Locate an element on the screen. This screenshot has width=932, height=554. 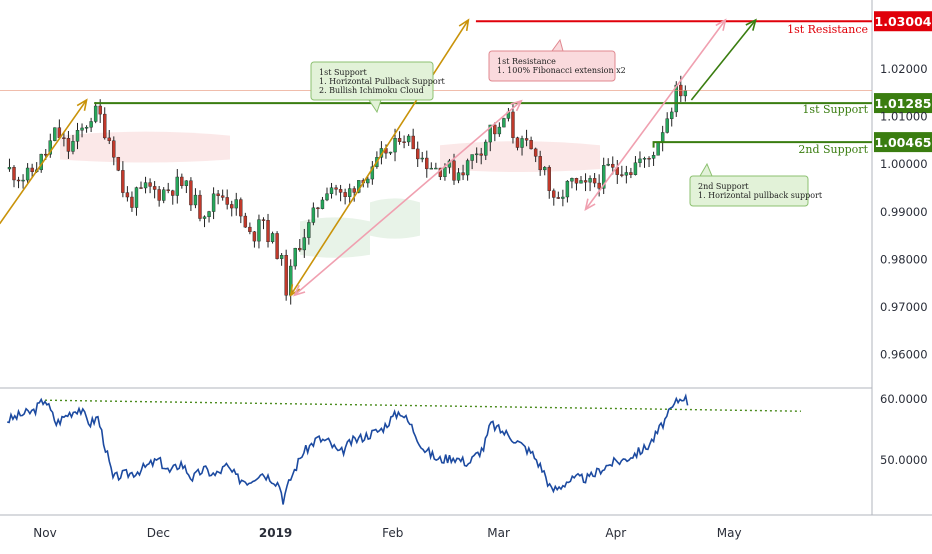
annotation-text: 1. Horizontal pullback support is located at coordinates (760, 195).